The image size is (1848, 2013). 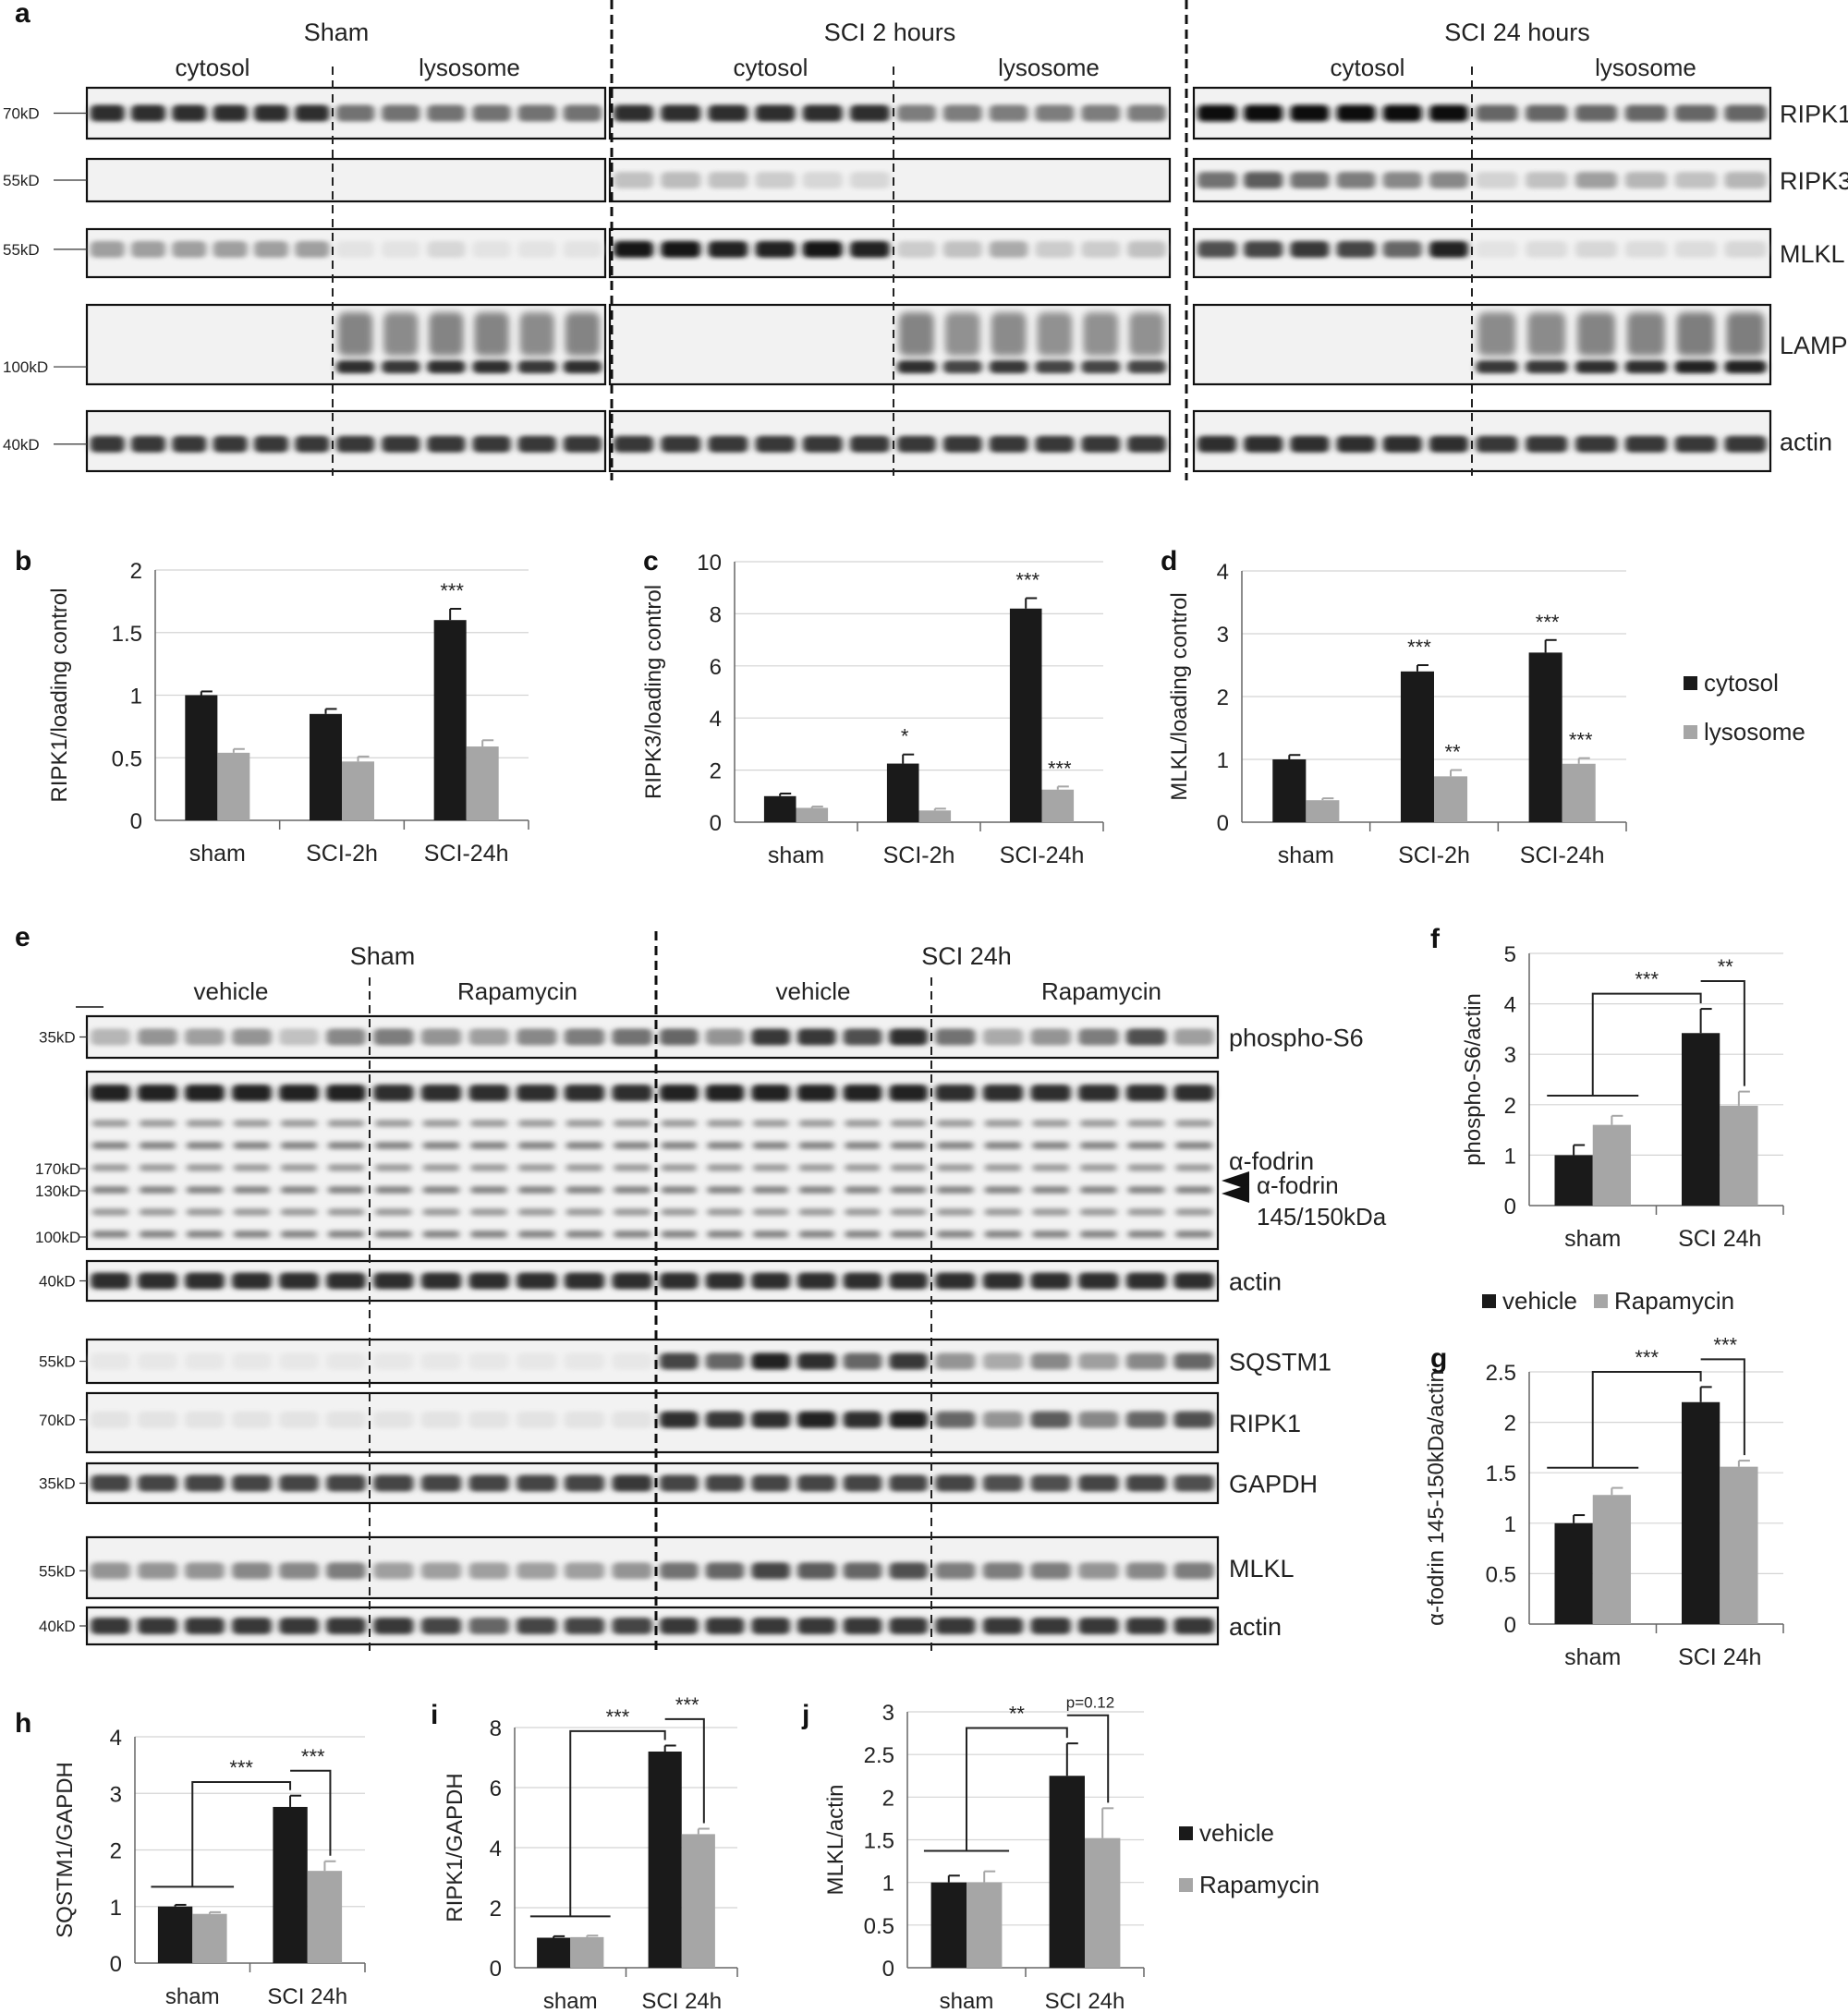 What do you see at coordinates (1452, 752) in the screenshot?
I see `significance-label: **` at bounding box center [1452, 752].